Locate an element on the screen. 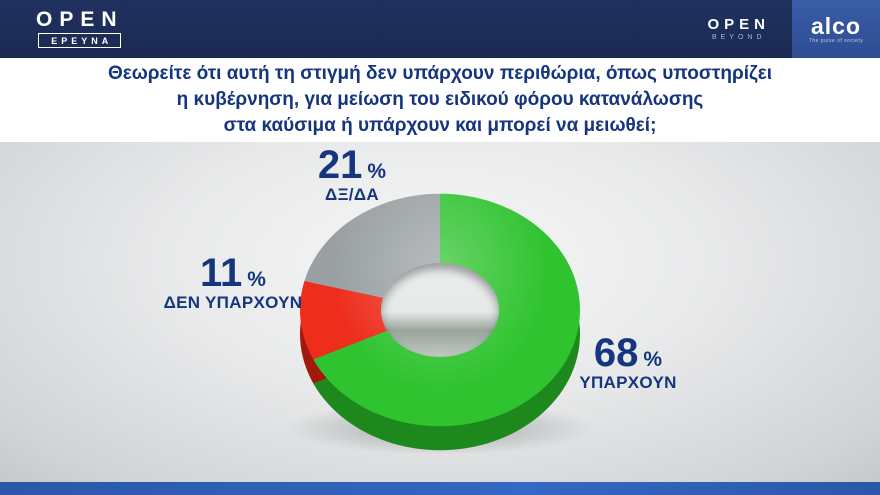 This screenshot has height=495, width=880. dxda-label: ΔΞ/ΔΑ is located at coordinates (352, 194).